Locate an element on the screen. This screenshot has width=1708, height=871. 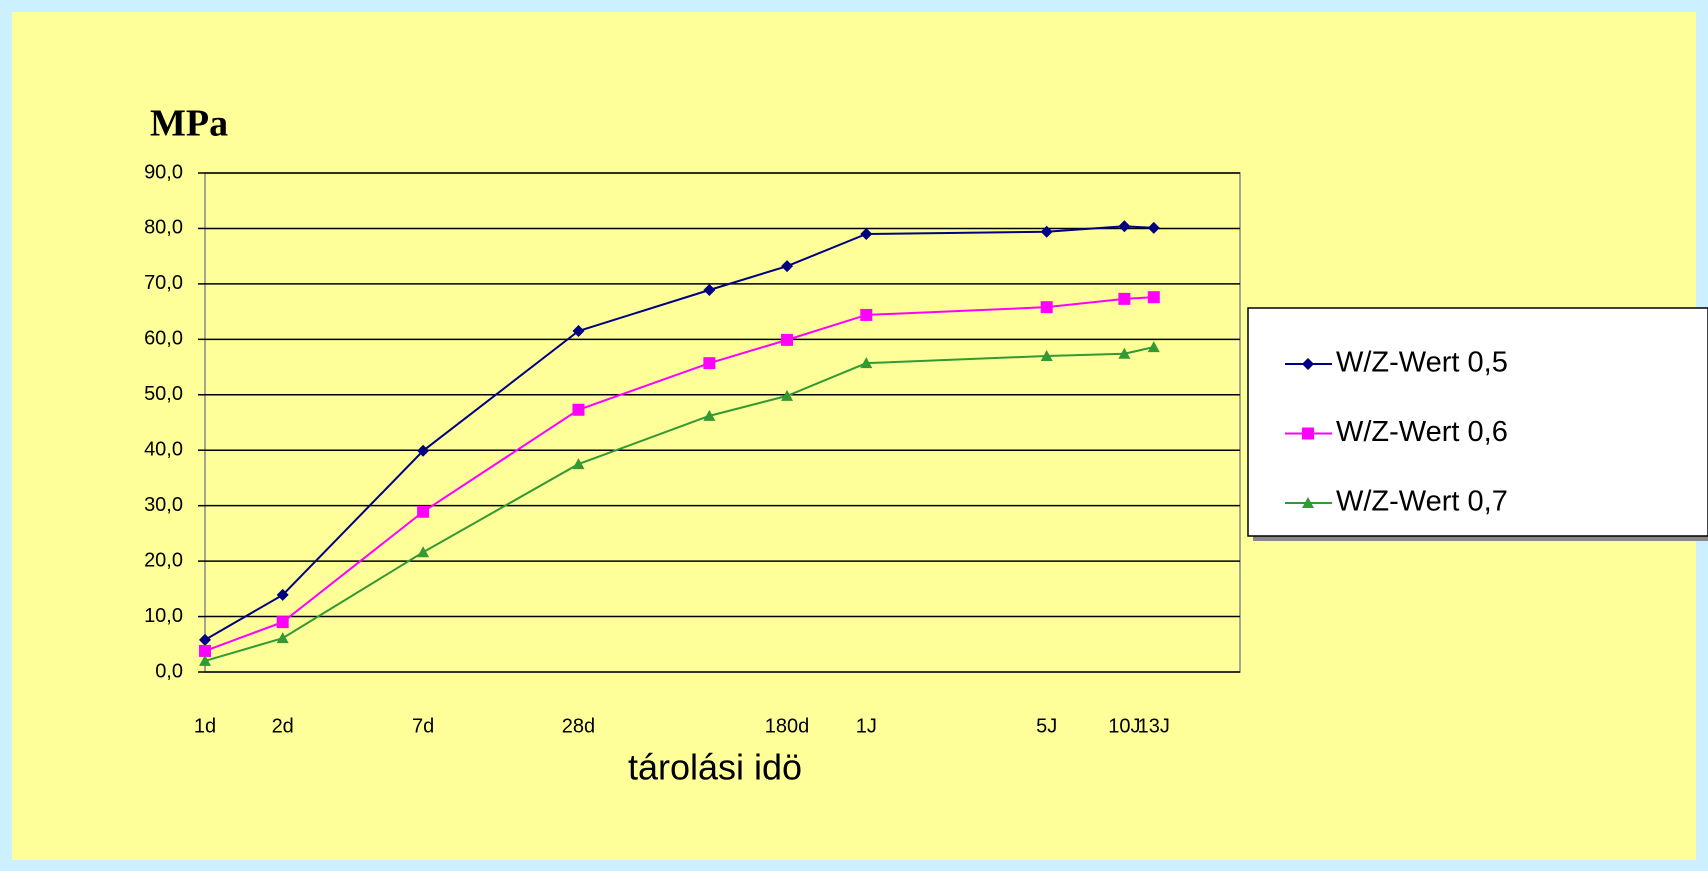
x-tick-label: 13J is located at coordinates (1154, 726).